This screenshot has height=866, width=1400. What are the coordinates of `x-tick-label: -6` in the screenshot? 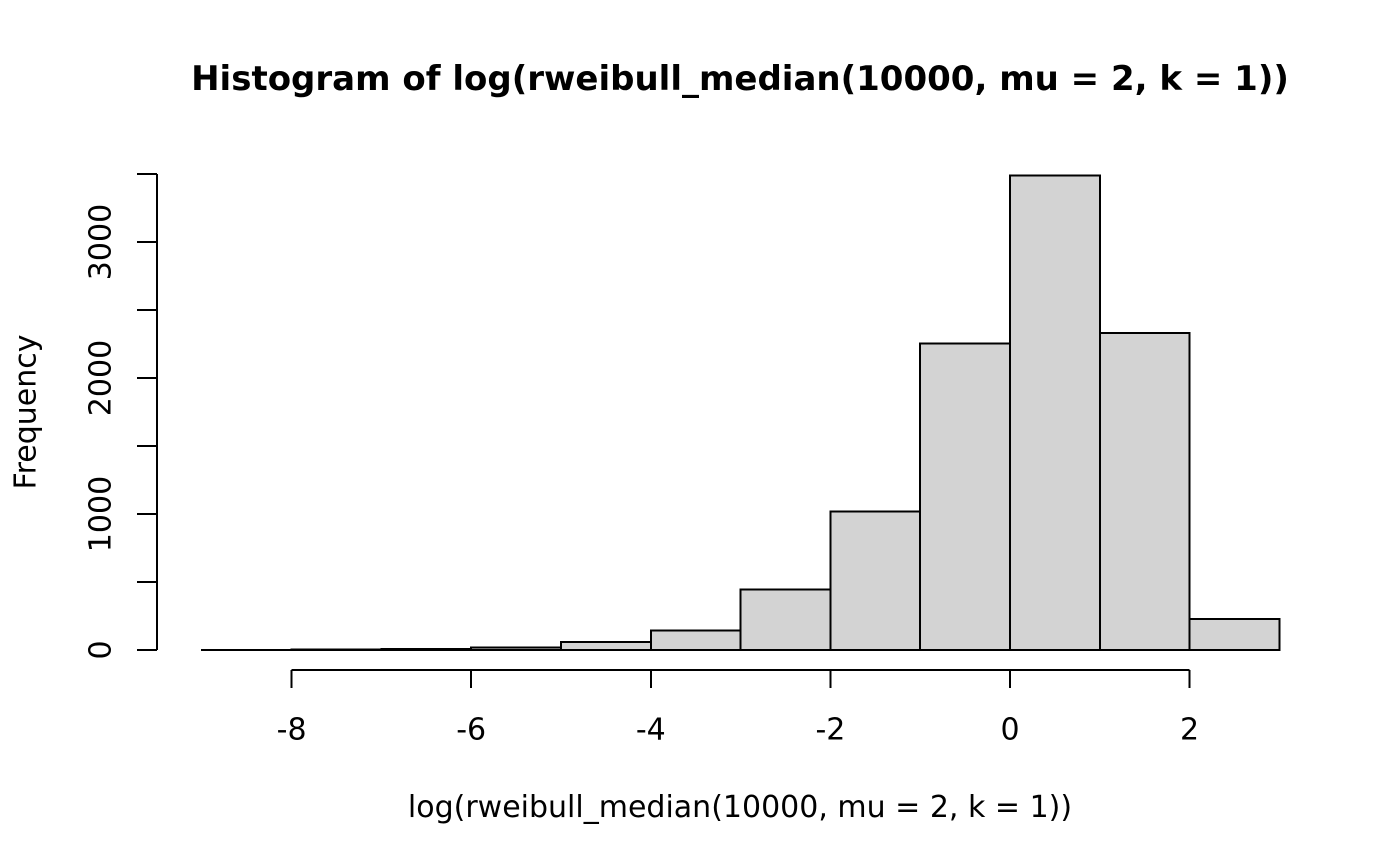 It's located at (471, 730).